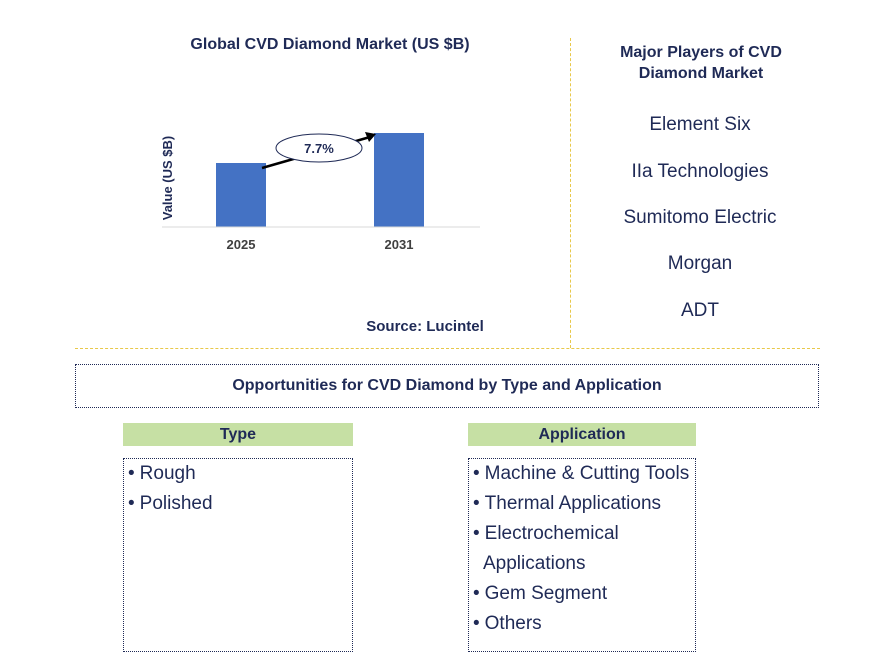 This screenshot has height=672, width=884. What do you see at coordinates (567, 503) in the screenshot?
I see `list-item: • Thermal Applications` at bounding box center [567, 503].